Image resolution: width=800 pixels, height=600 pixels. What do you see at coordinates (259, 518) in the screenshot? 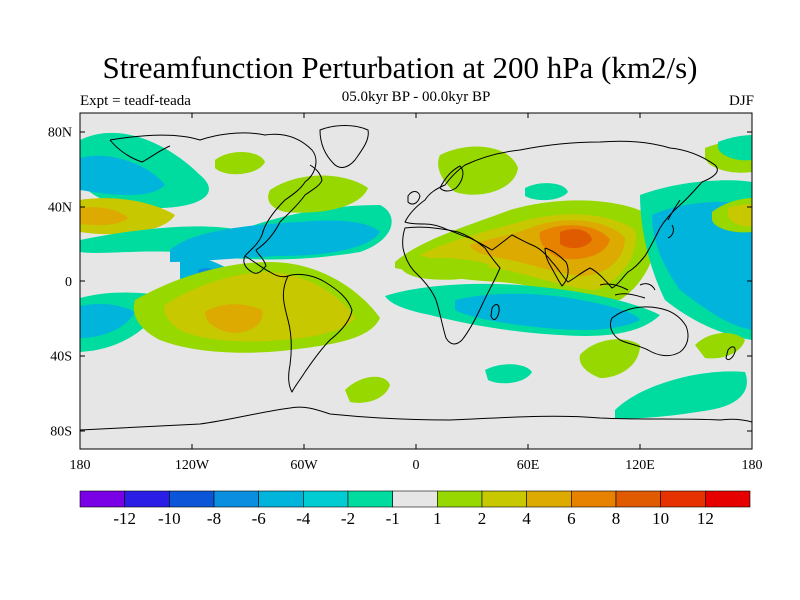
I see `colorbar-label: -6` at bounding box center [259, 518].